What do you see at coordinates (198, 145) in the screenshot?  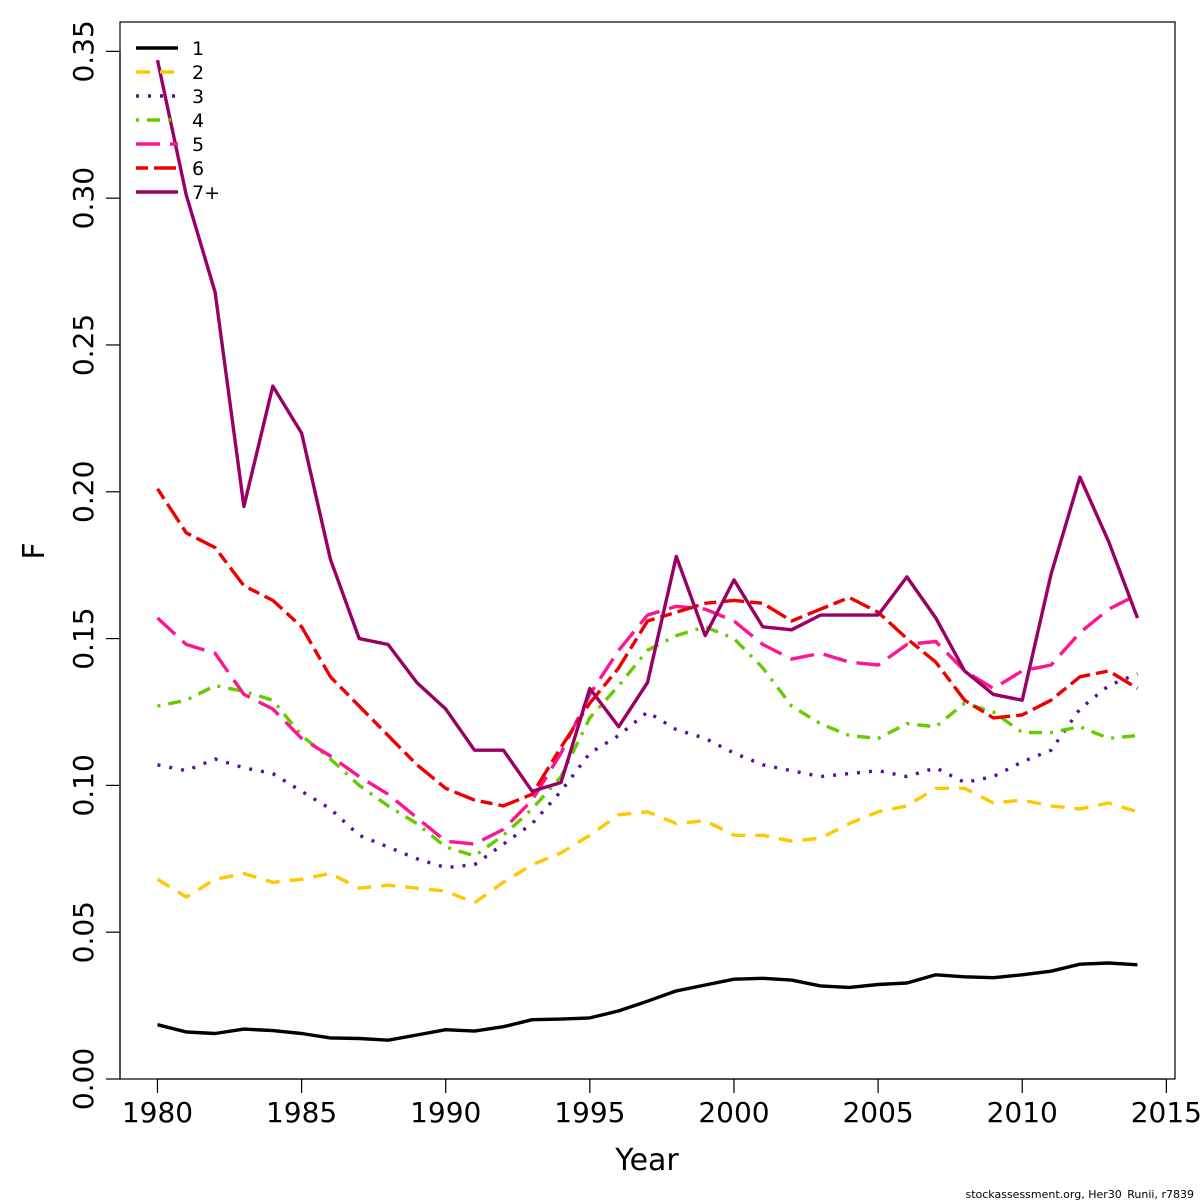 I see `legend-label: 5` at bounding box center [198, 145].